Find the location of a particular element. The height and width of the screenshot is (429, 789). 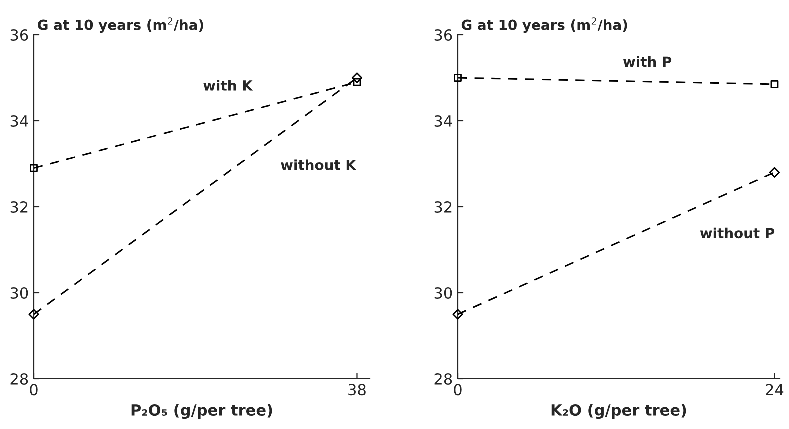

series-label: without P is located at coordinates (737, 233).